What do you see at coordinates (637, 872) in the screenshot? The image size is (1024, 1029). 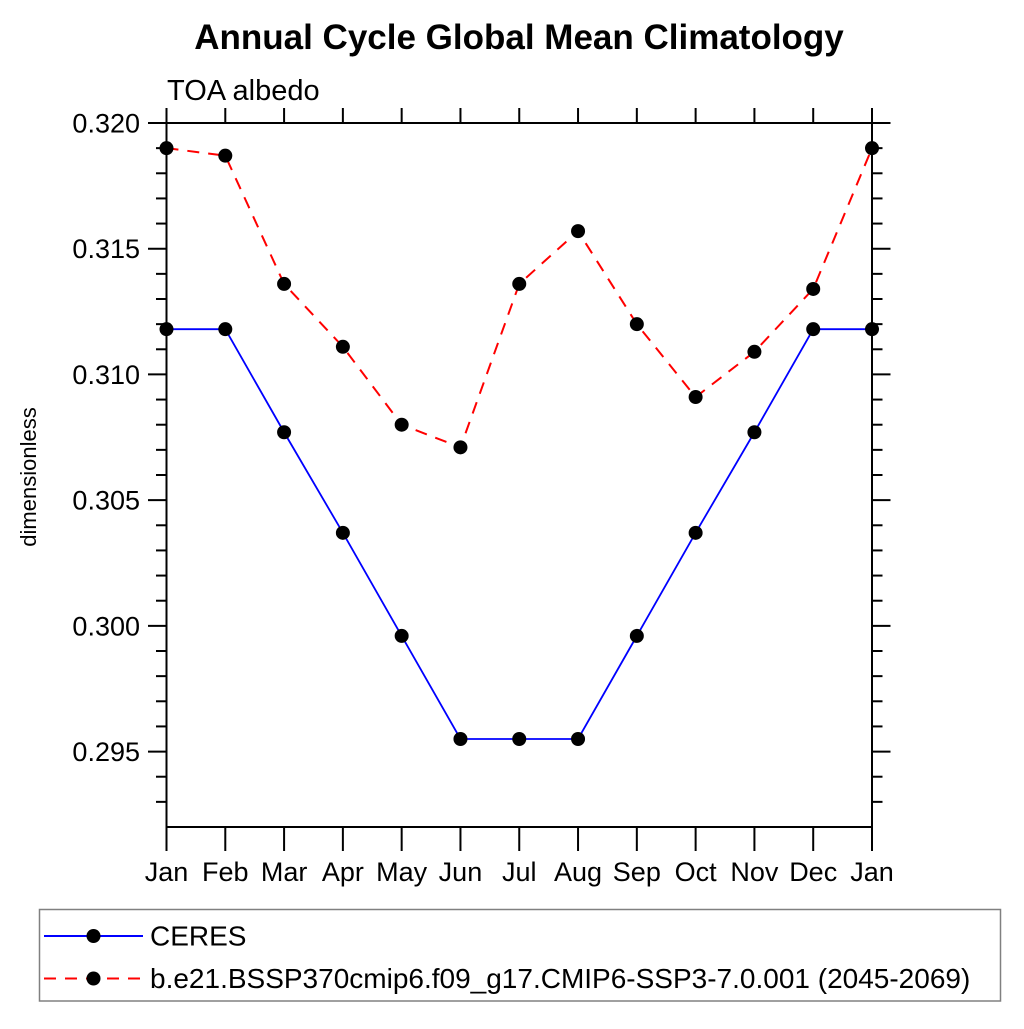 I see `x-tick-label: Sep` at bounding box center [637, 872].